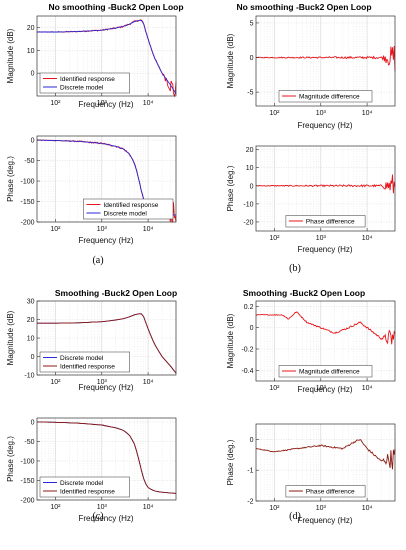 Image resolution: width=406 pixels, height=550 pixels. I want to click on y-tick-label: -1, so click(250, 471).